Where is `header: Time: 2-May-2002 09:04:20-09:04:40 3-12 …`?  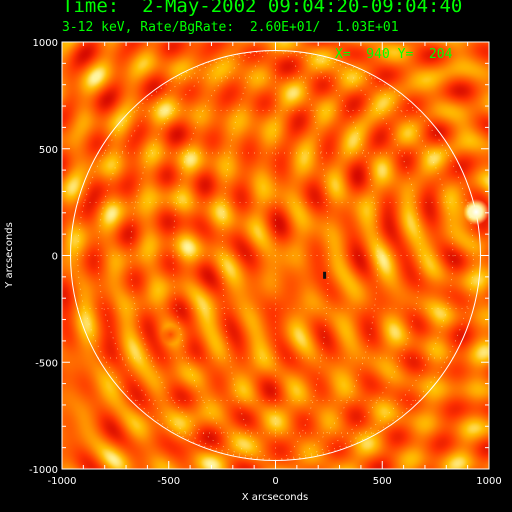
header: Time: 2-May-2002 09:04:20-09:04:40 3-12 … is located at coordinates (256, 20).